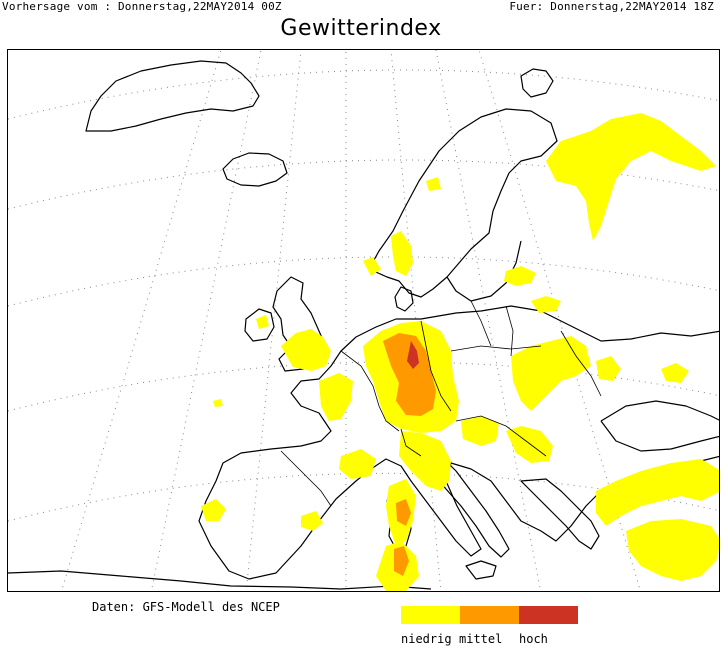 This screenshot has height=648, width=722. Describe the element at coordinates (611, 6) in the screenshot. I see `forecast-valid-time: Fuer: Donnerstag,22MAY2014 18Z` at that location.